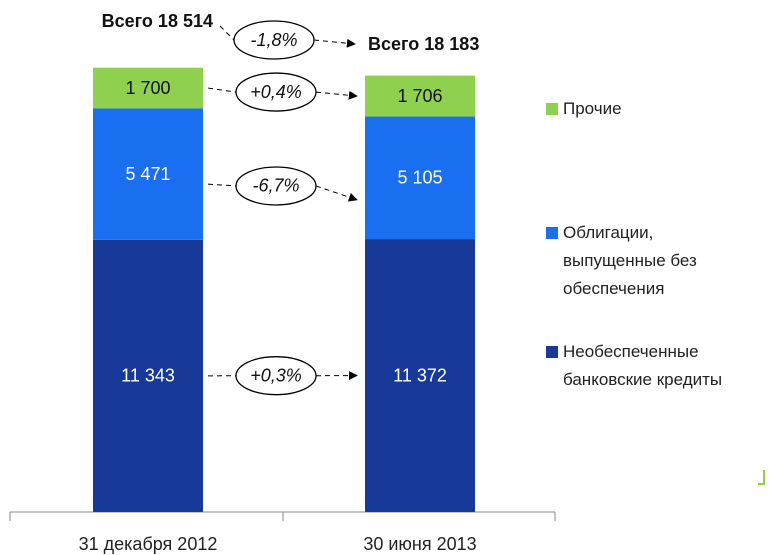  What do you see at coordinates (651, 109) in the screenshot?
I see `legend-item: Прочие` at bounding box center [651, 109].